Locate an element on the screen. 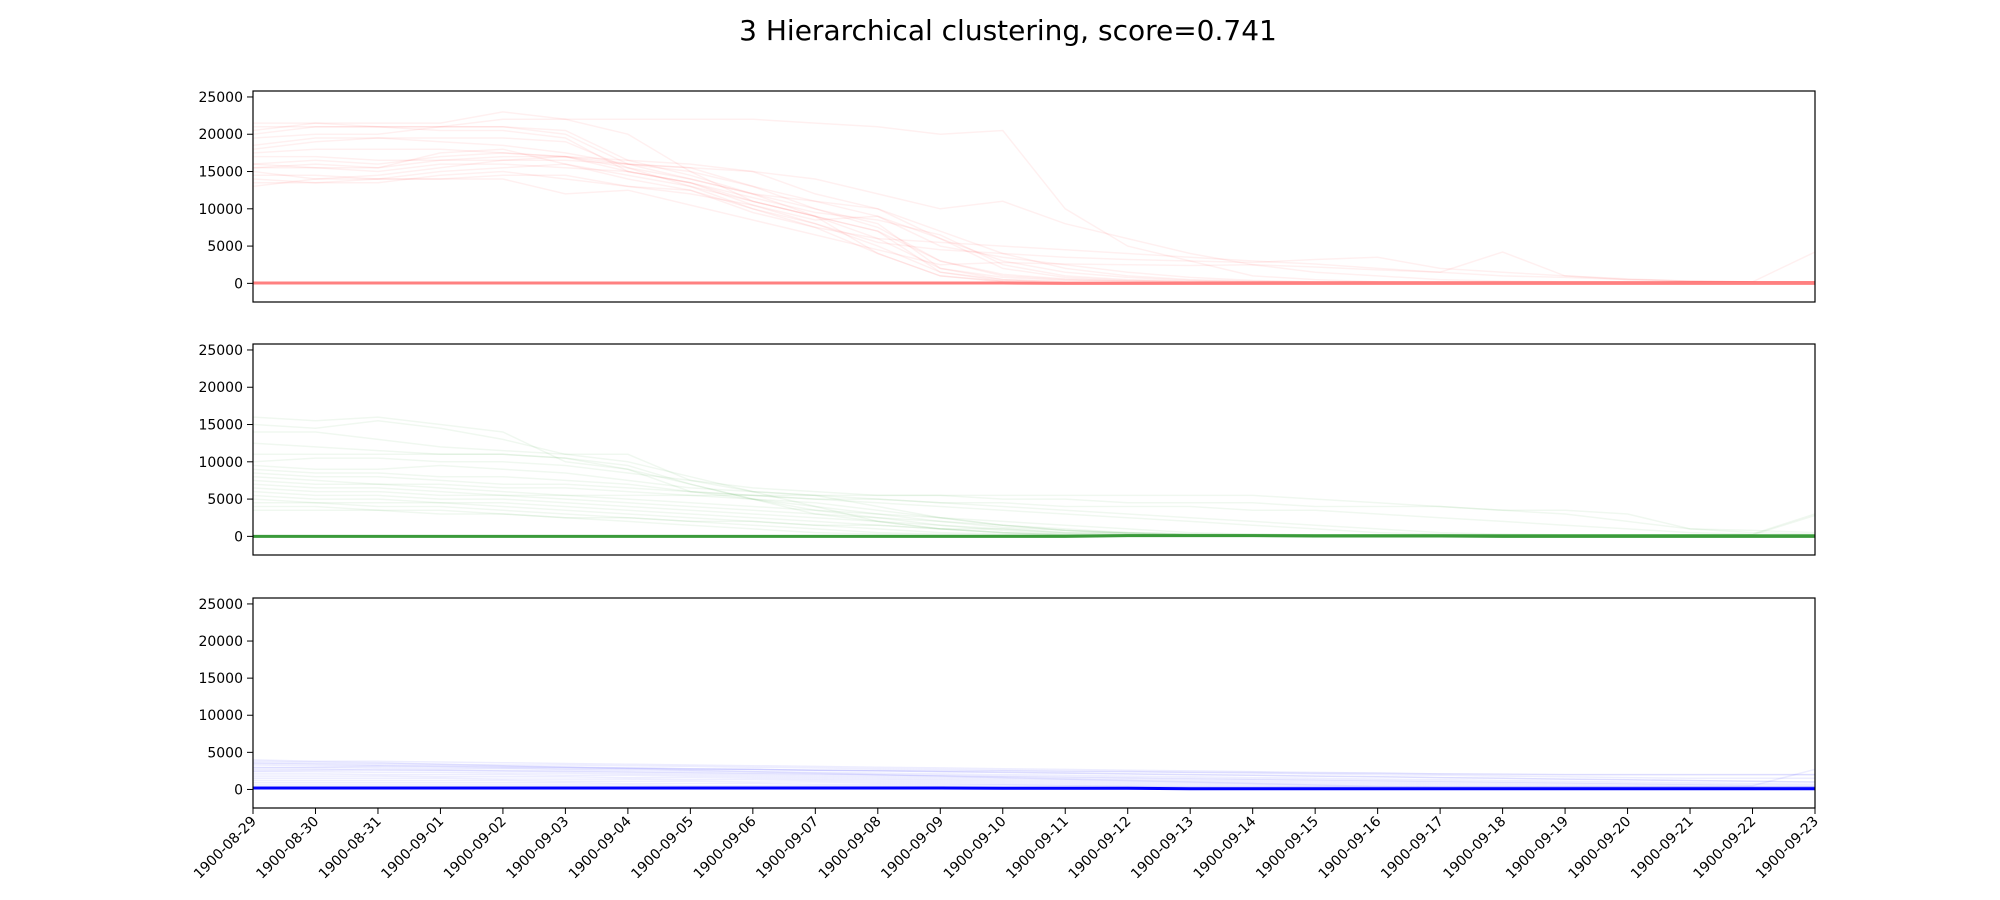  x-tick-label: 1900-09-12 is located at coordinates (1100, 848).